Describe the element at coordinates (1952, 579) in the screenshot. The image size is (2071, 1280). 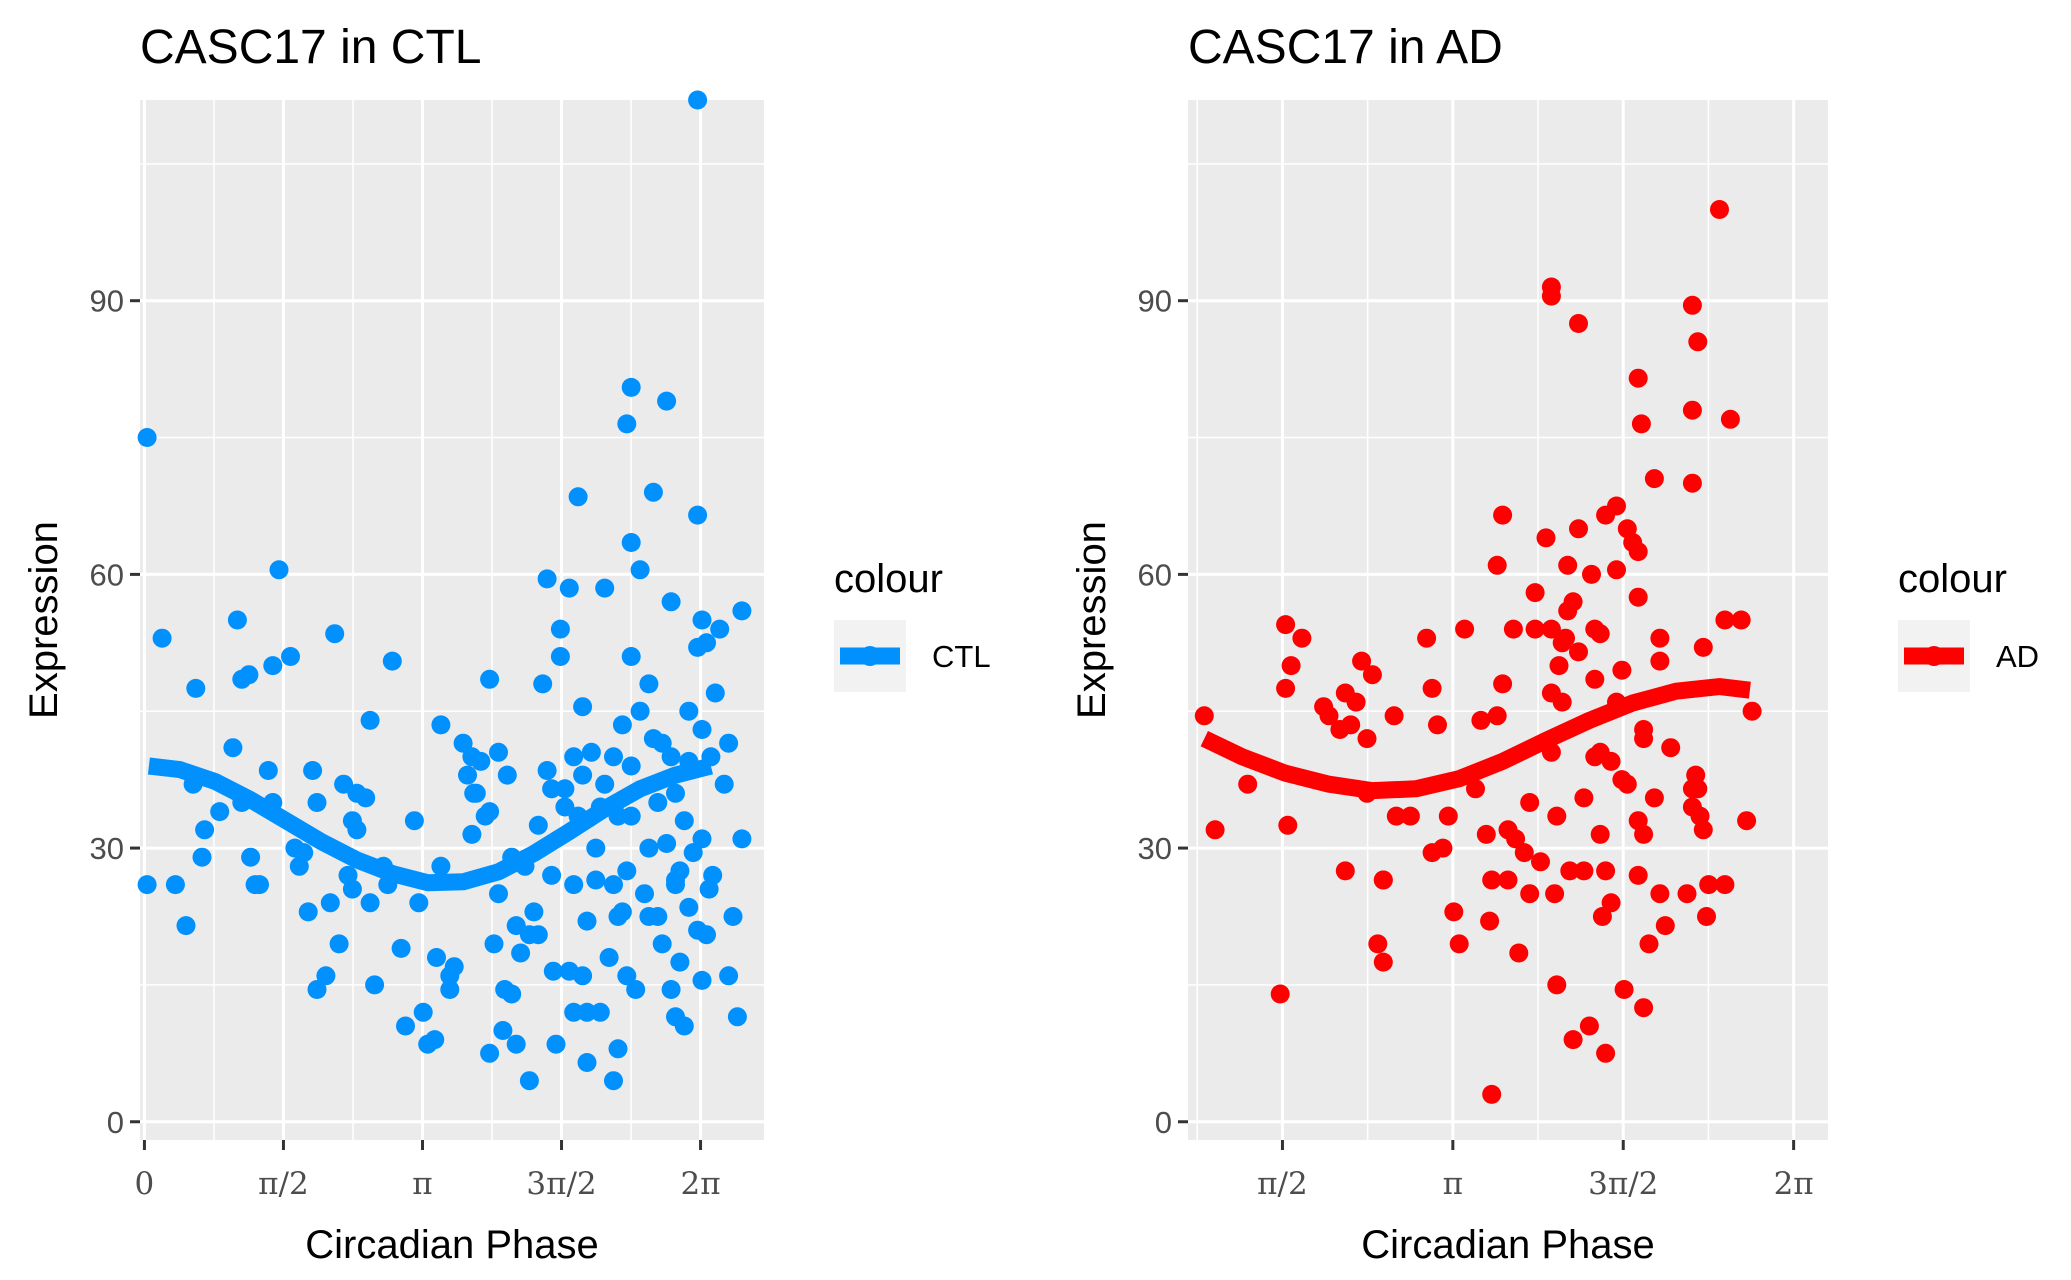
I see `panel-ad-legend-title: colour` at that location.